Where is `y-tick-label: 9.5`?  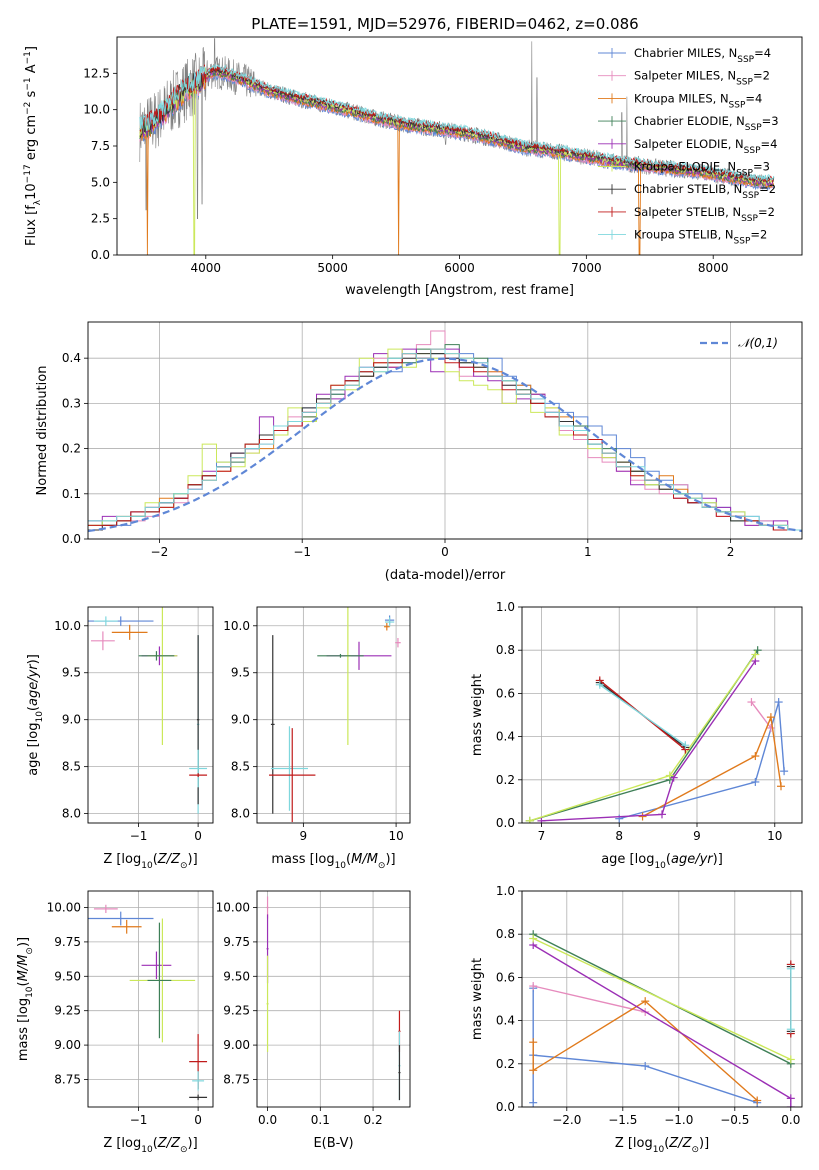 y-tick-label: 9.5 is located at coordinates (71, 673).